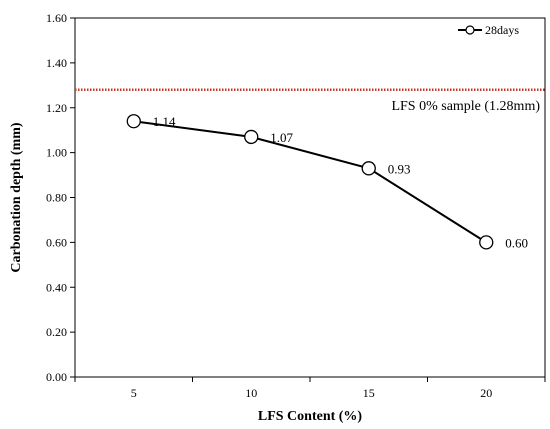 The image size is (550, 429). I want to click on data-label: 0.60, so click(516, 242).